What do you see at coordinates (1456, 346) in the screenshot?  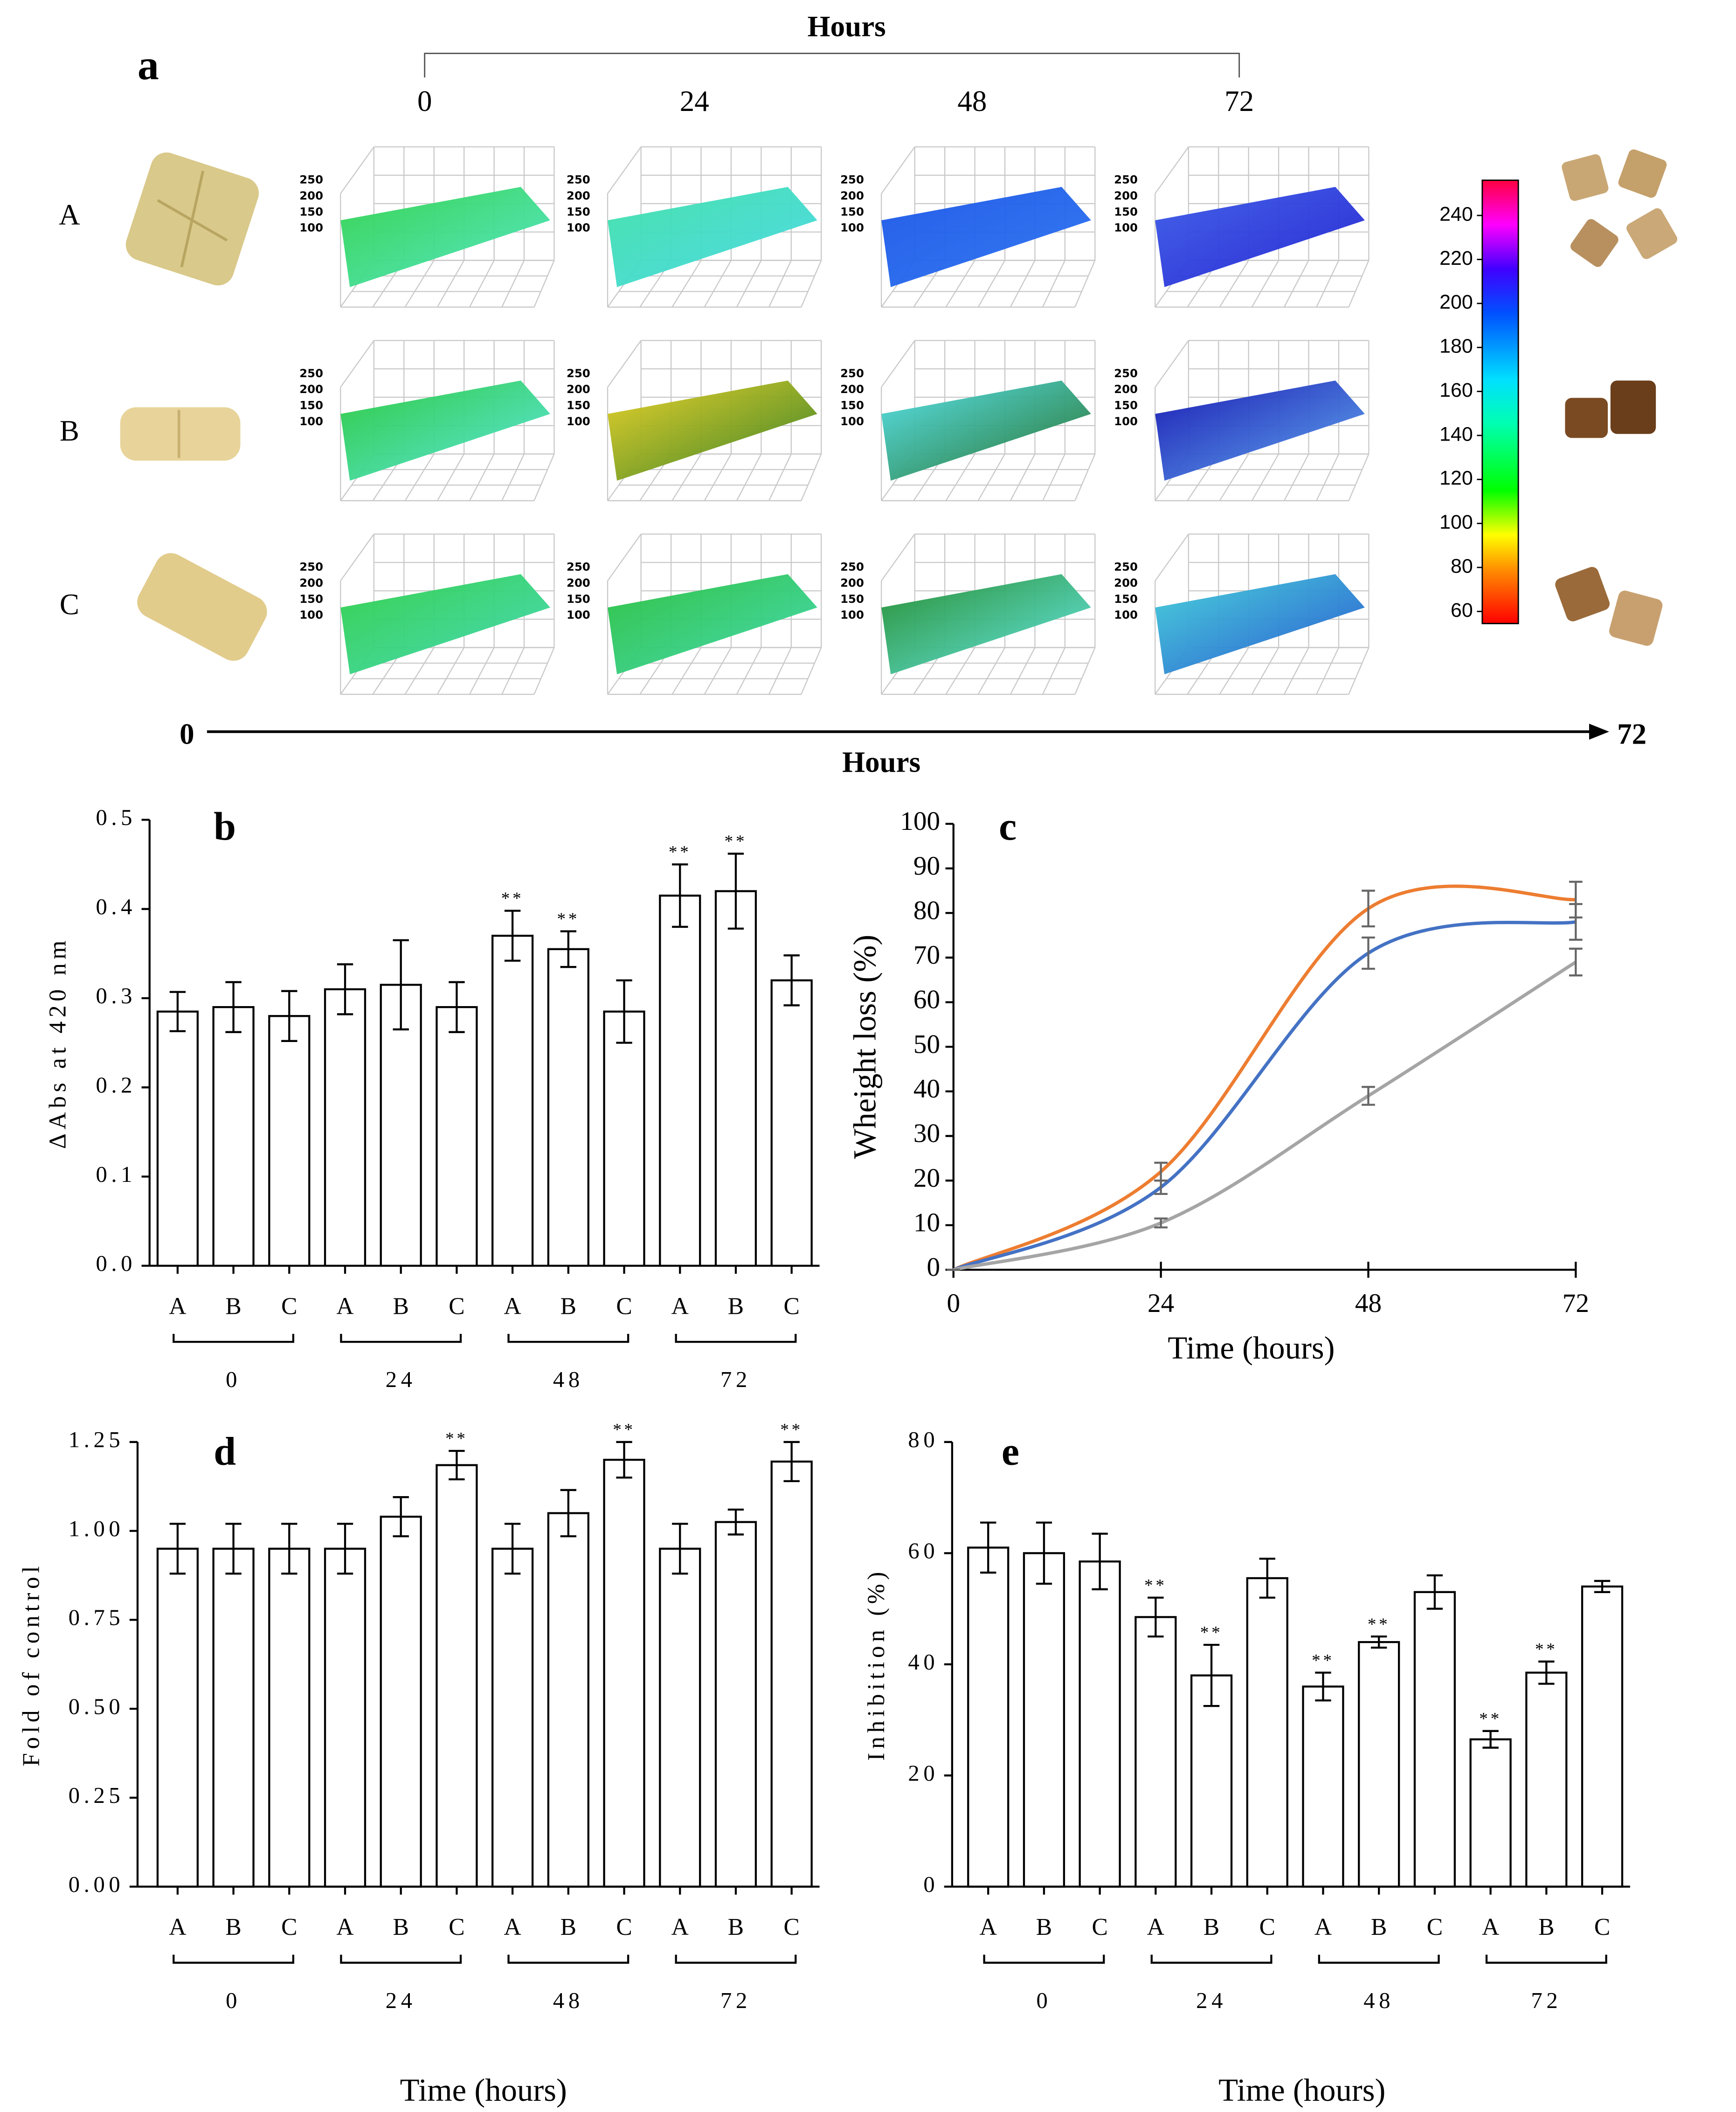 I see `colorbar-label: 180` at bounding box center [1456, 346].